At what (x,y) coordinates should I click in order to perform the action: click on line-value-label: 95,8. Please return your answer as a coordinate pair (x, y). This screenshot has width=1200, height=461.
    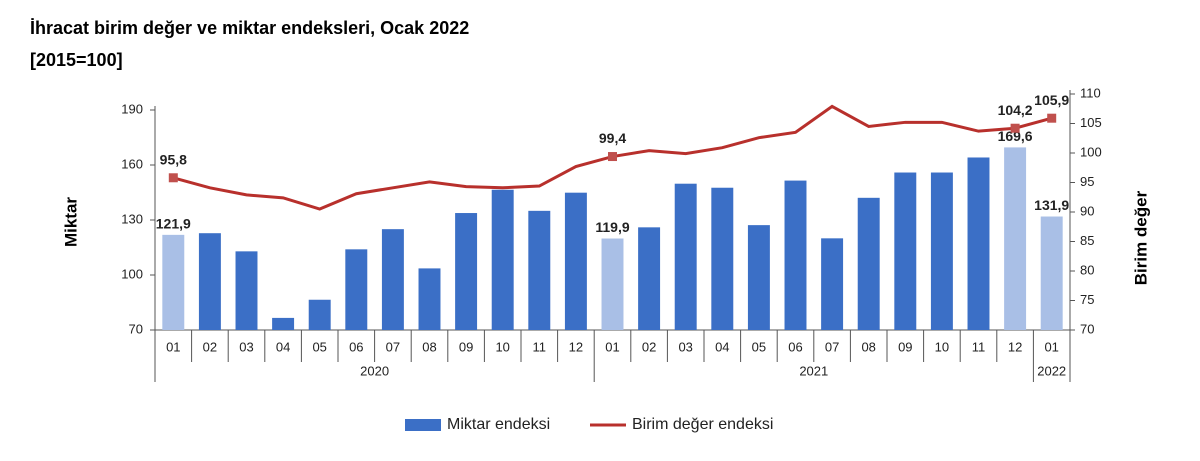
    Looking at the image, I should click on (173, 159).